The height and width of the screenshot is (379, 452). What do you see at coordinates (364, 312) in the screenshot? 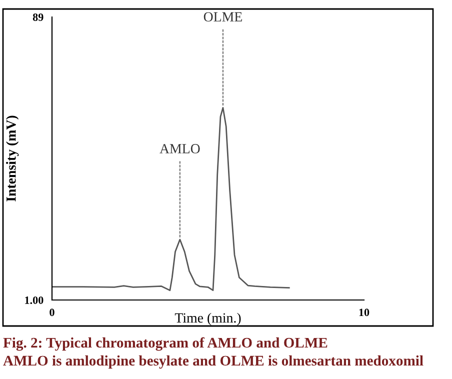
I see `x-tick-label: 10` at bounding box center [364, 312].